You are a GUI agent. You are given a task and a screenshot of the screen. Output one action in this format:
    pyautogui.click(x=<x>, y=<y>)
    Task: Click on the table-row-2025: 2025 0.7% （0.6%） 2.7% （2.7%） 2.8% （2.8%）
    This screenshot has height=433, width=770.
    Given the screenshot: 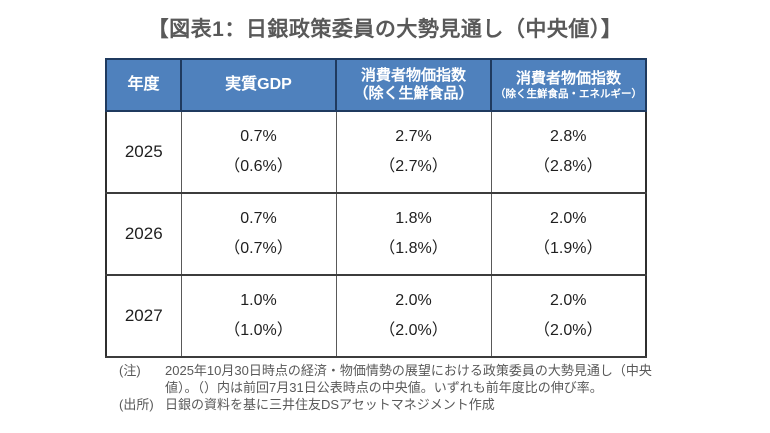 What is the action you would take?
    pyautogui.click(x=376, y=152)
    